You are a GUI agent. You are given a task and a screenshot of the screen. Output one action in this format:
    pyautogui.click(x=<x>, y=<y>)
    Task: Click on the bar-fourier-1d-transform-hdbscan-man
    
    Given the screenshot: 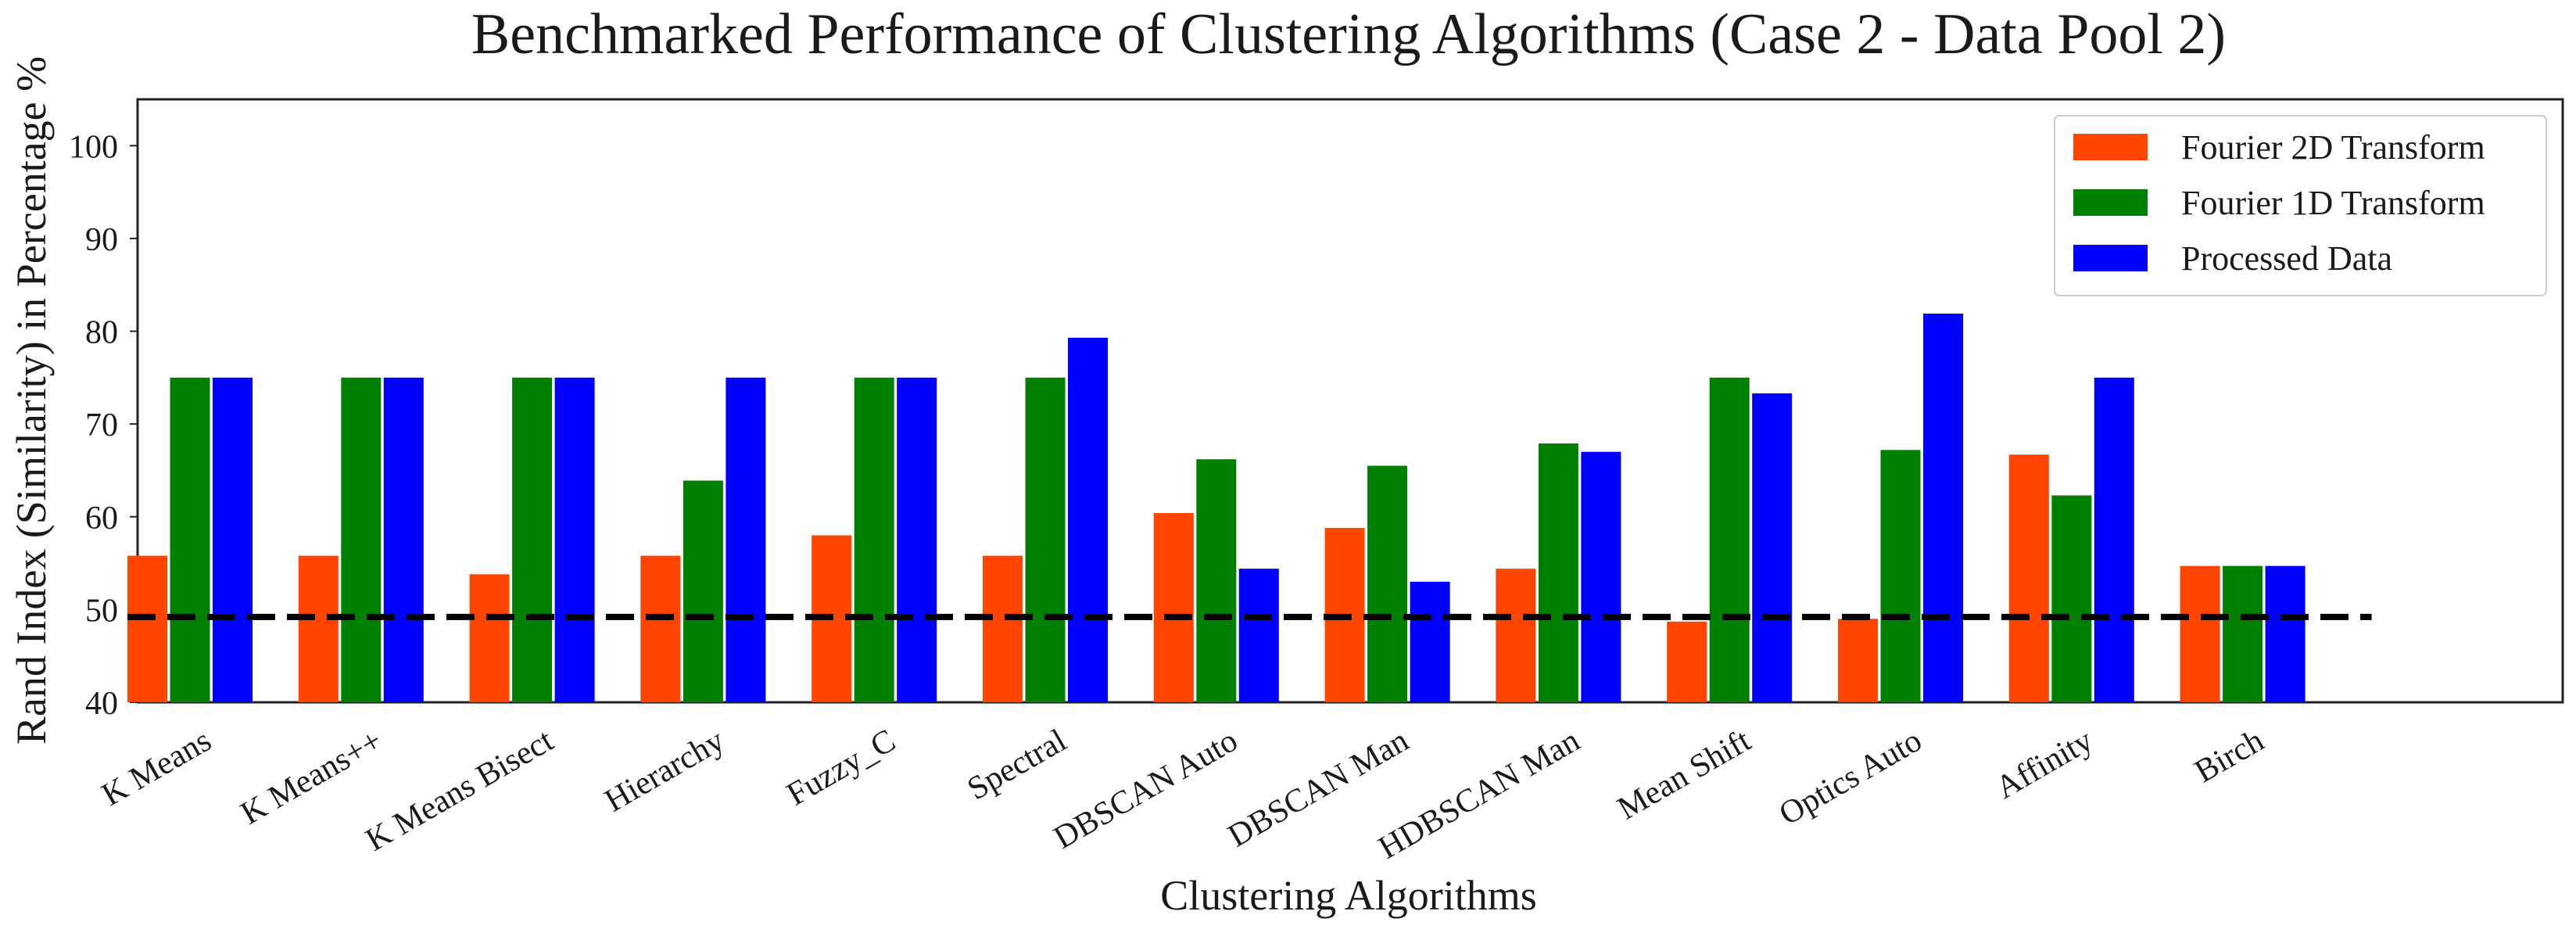 What is the action you would take?
    pyautogui.click(x=1558, y=572)
    